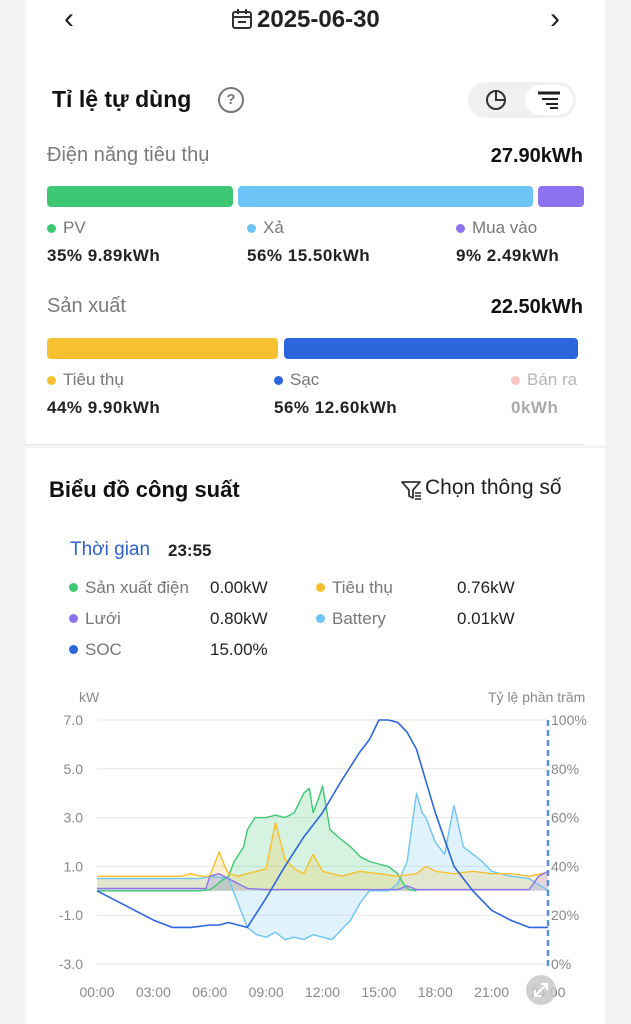 Image resolution: width=631 pixels, height=1024 pixels. I want to click on value-pv: 35% 9.89kWh, so click(104, 255).